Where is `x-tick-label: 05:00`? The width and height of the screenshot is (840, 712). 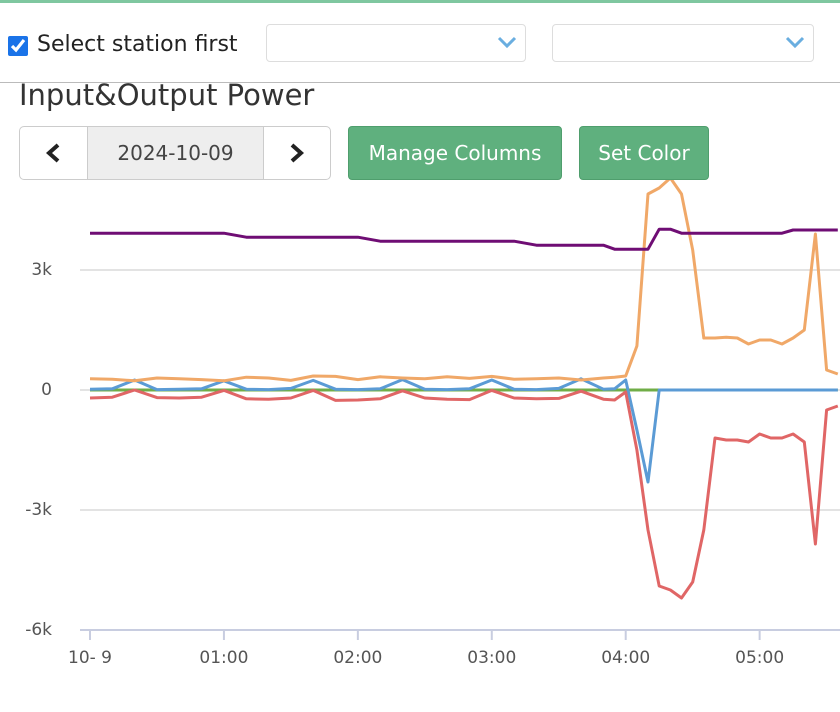 x-tick-label: 05:00 is located at coordinates (759, 658).